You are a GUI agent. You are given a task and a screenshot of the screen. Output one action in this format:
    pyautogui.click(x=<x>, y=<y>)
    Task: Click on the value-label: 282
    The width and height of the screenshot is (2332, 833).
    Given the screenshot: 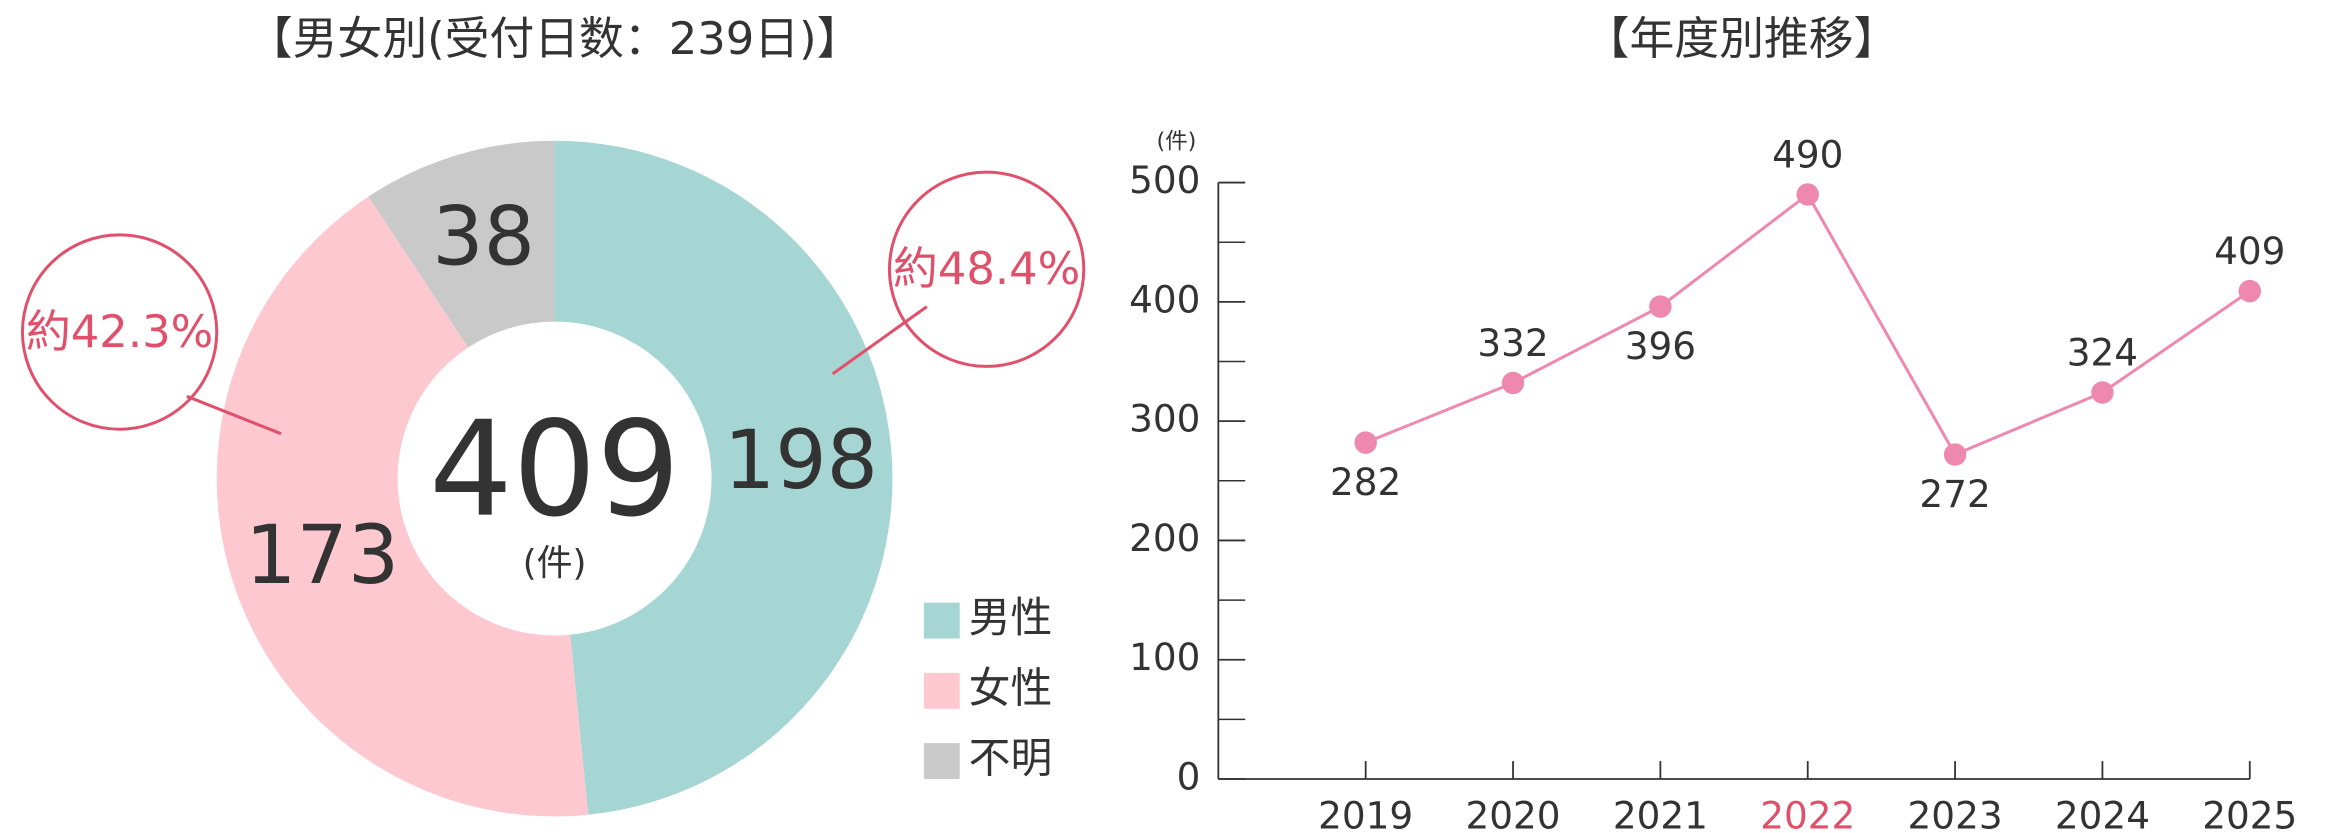 What is the action you would take?
    pyautogui.click(x=1365, y=482)
    